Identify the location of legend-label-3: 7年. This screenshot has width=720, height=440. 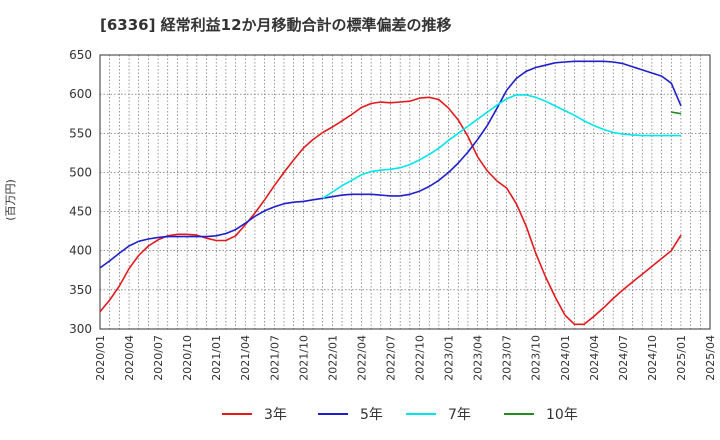
(459, 415).